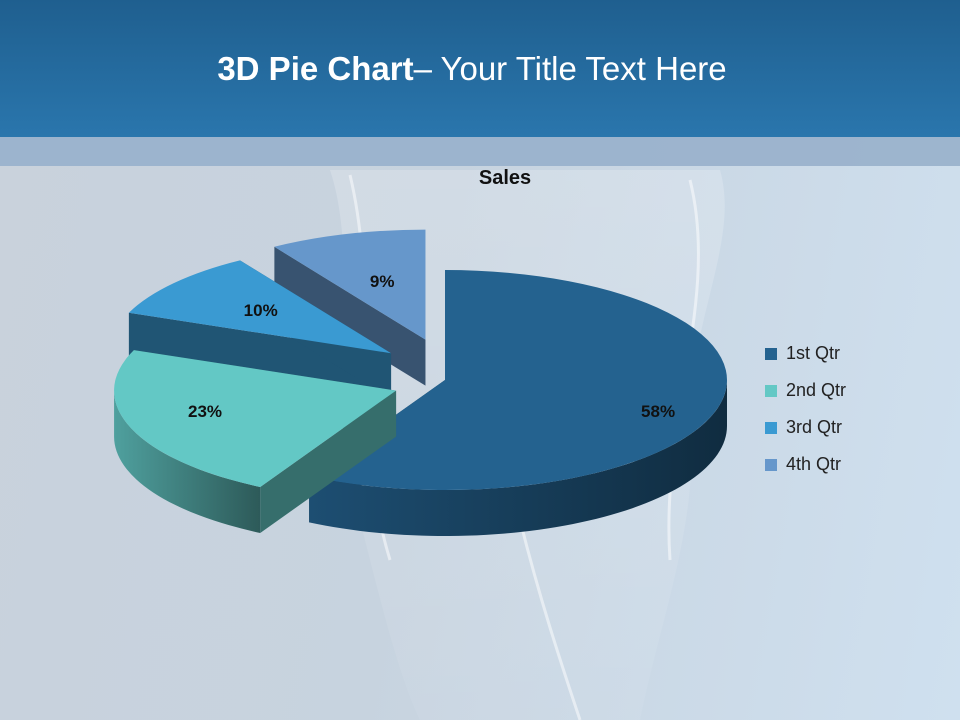 The height and width of the screenshot is (720, 960). Describe the element at coordinates (480, 151) in the screenshot. I see `subtitle-band` at that location.